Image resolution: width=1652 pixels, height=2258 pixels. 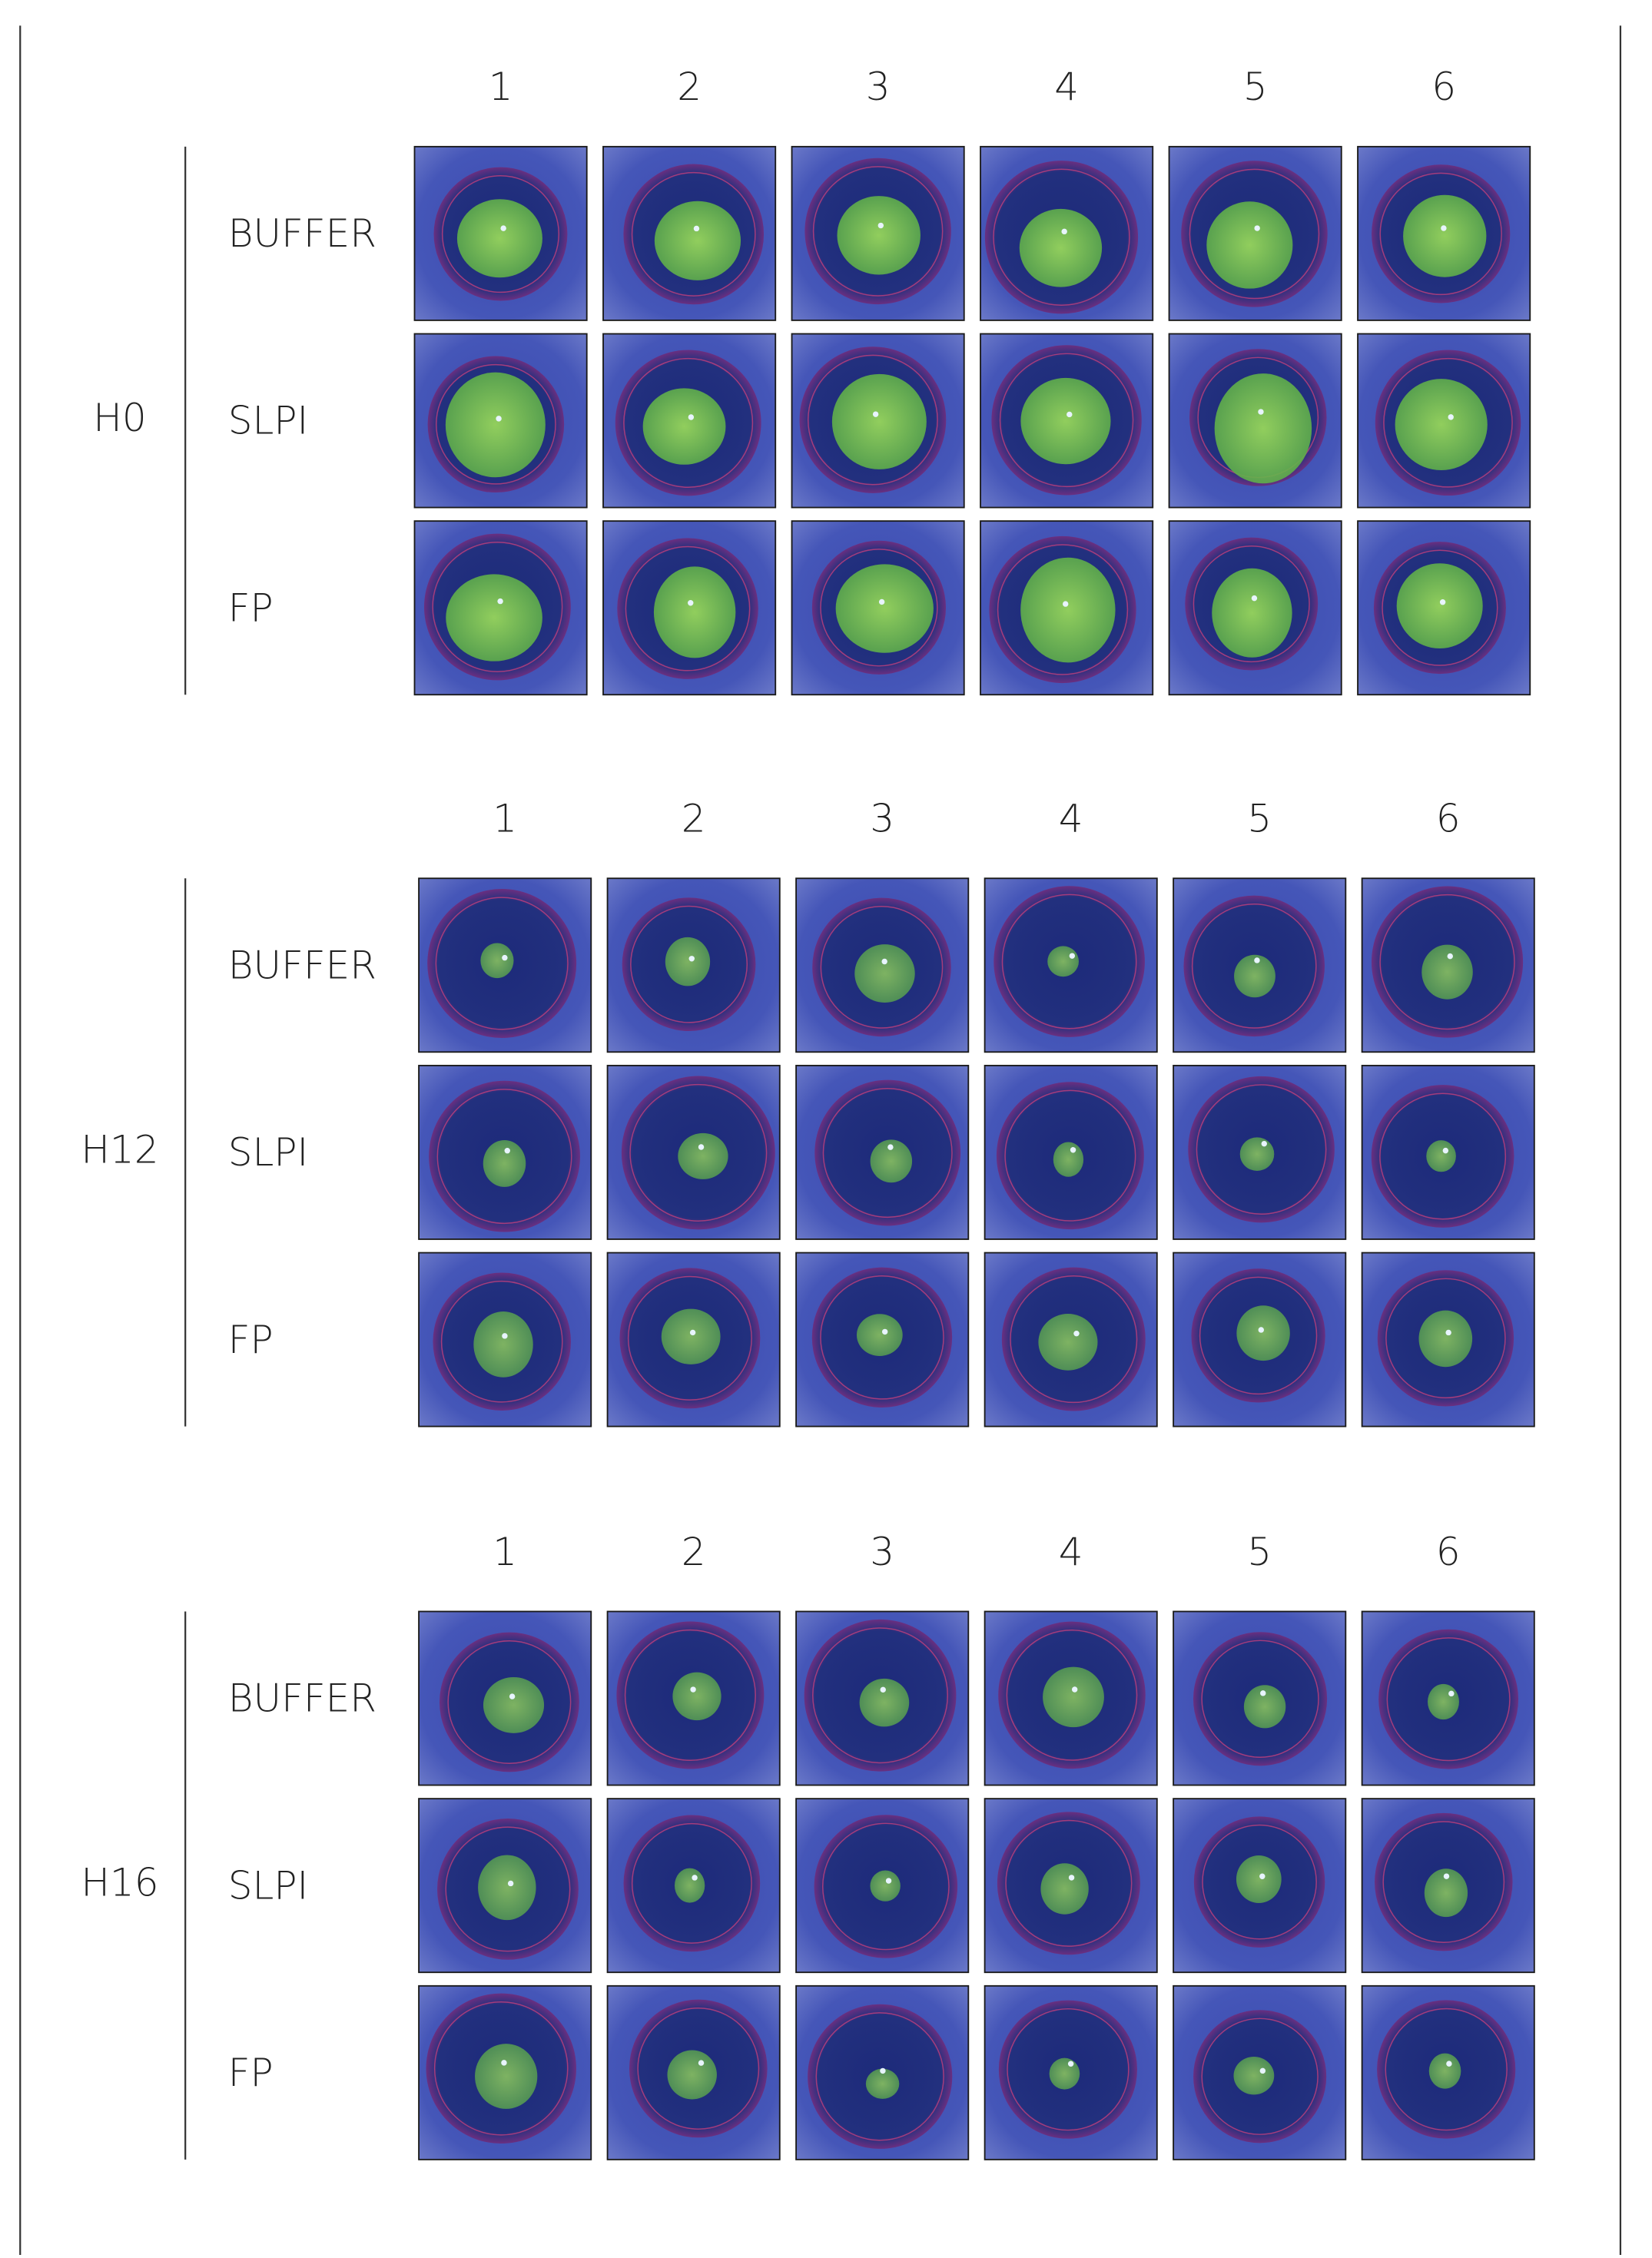 What do you see at coordinates (119, 1883) in the screenshot?
I see `group-label: H16` at bounding box center [119, 1883].